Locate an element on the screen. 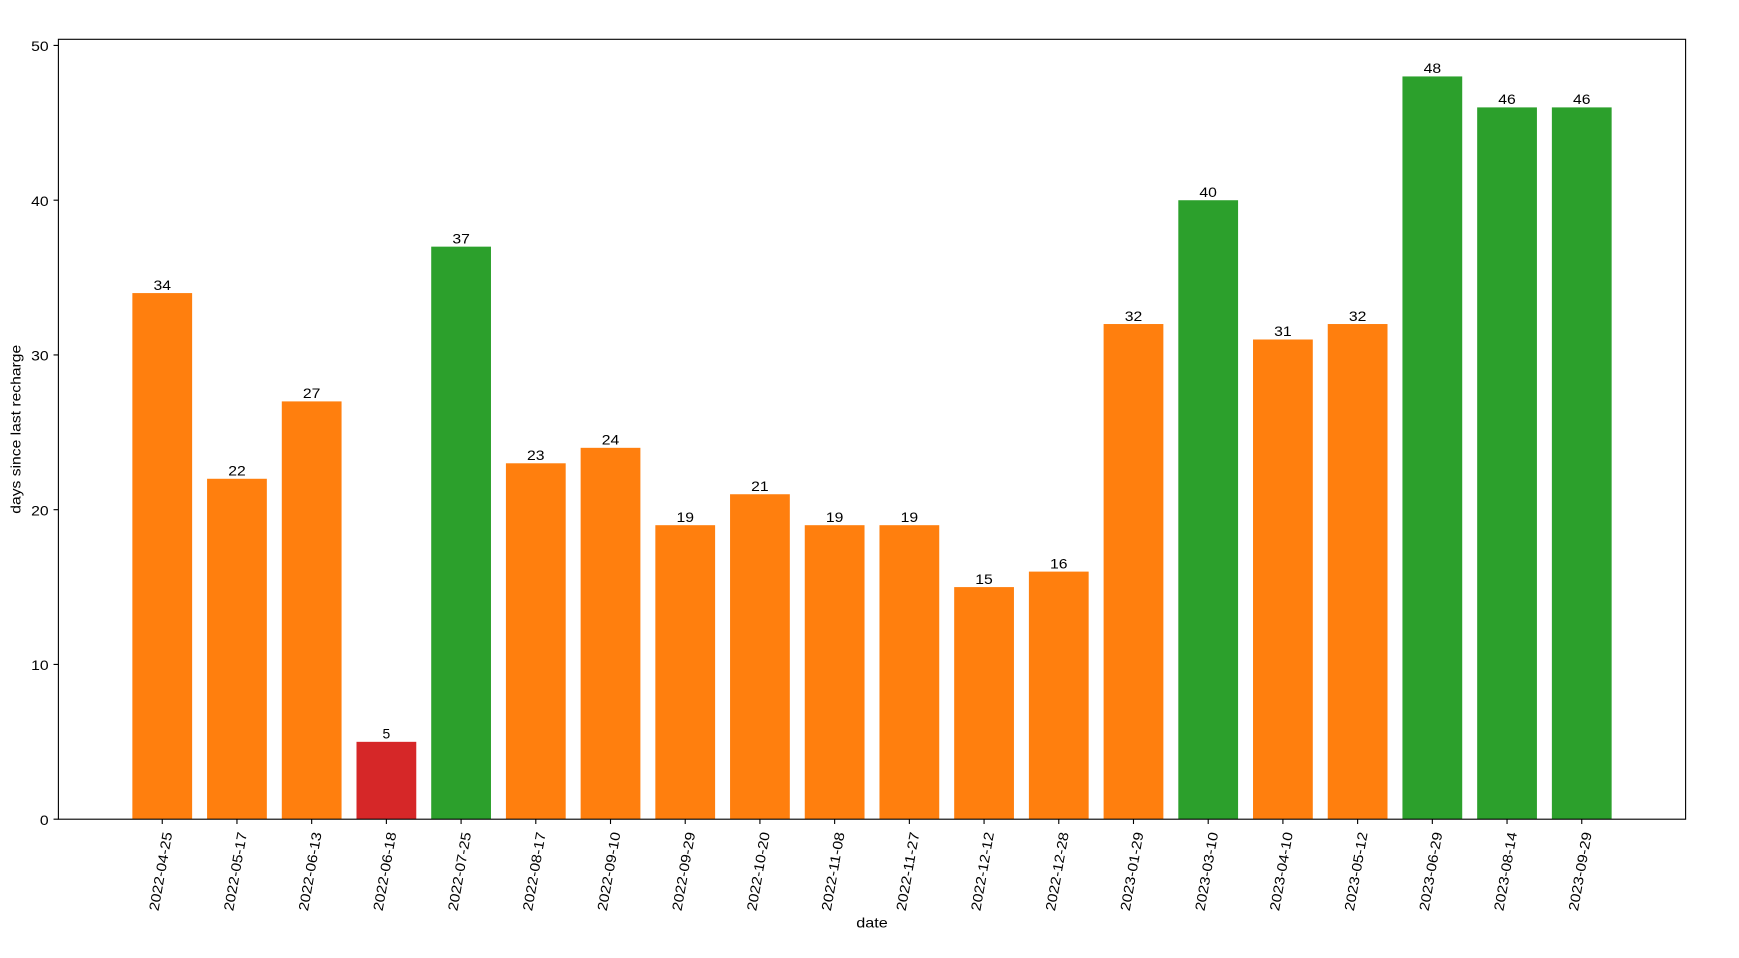 Image resolution: width=1739 pixels, height=958 pixels. svg-text: 10 is located at coordinates (40, 665).